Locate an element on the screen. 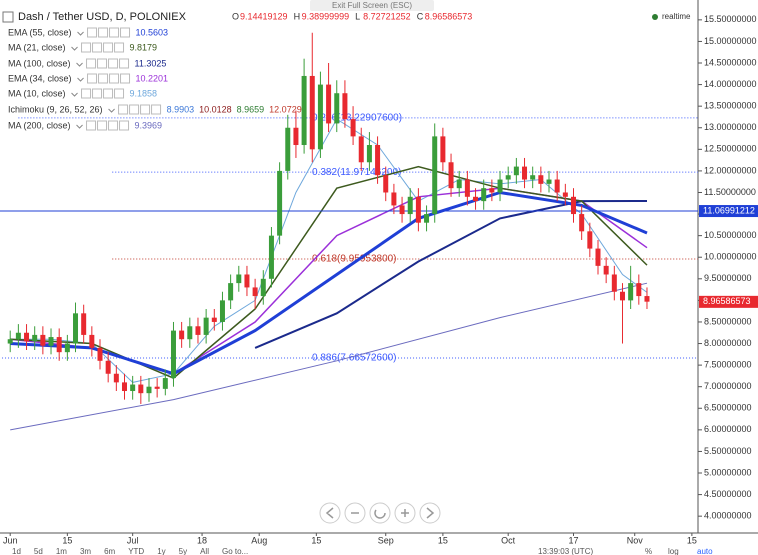 This screenshot has width=758, height=555. legend-value: 10.5603 is located at coordinates (152, 32).